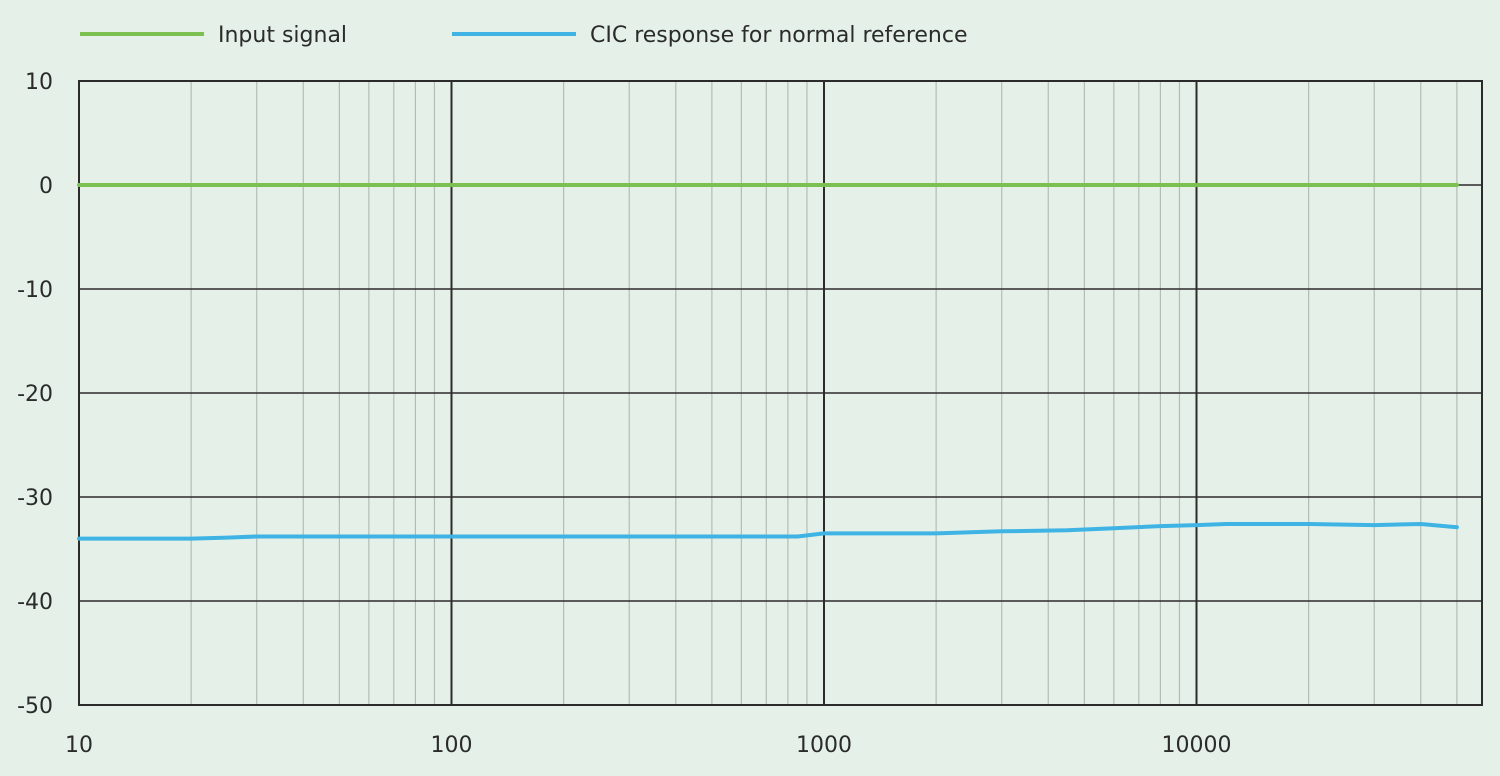 The height and width of the screenshot is (776, 1500). I want to click on x-tick-label: 100, so click(452, 745).